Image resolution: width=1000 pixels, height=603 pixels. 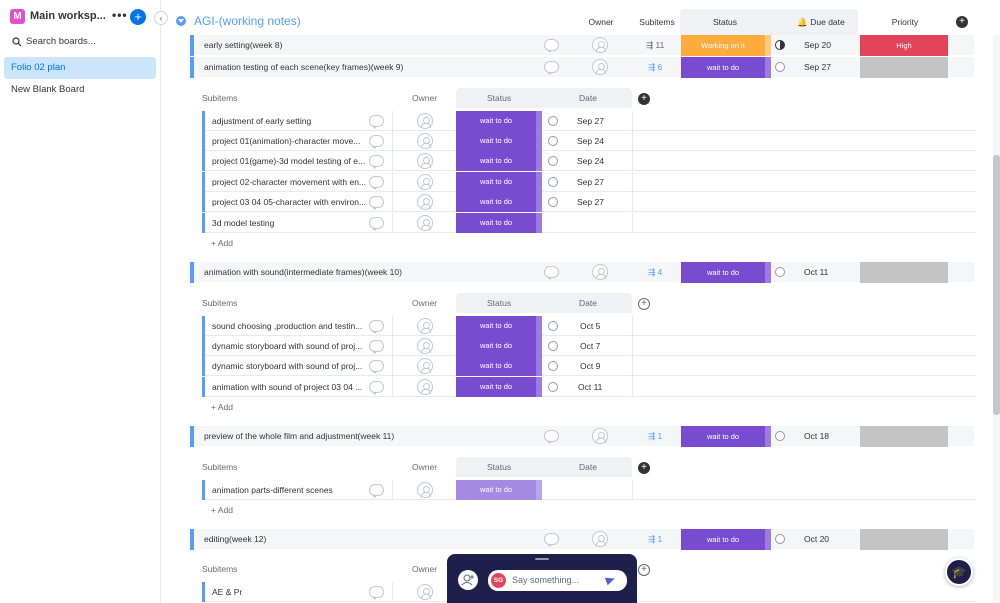 What do you see at coordinates (962, 22) in the screenshot?
I see `add-column-icon: +` at bounding box center [962, 22].